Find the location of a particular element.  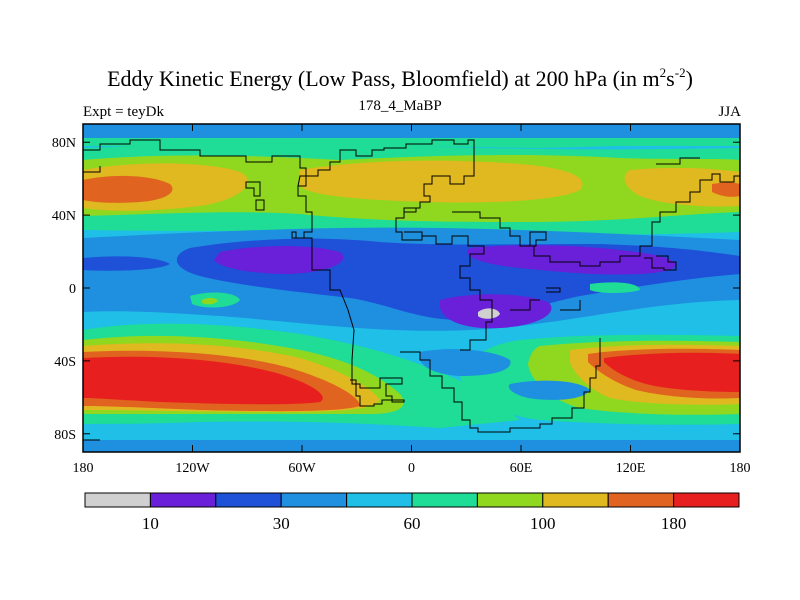

y-tick-label: 0 is located at coordinates (72, 289).